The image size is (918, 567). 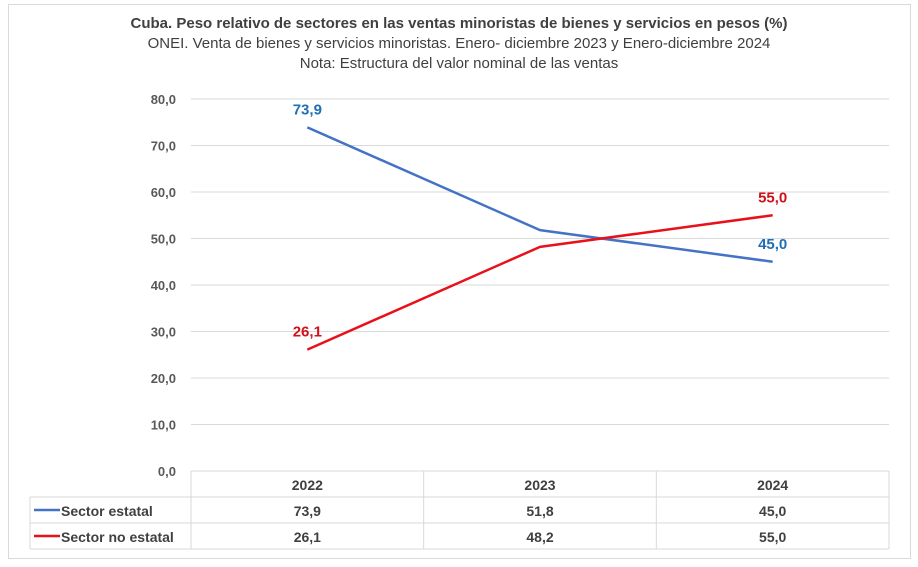 I want to click on table-cell-value: 51,8, so click(x=539, y=511).